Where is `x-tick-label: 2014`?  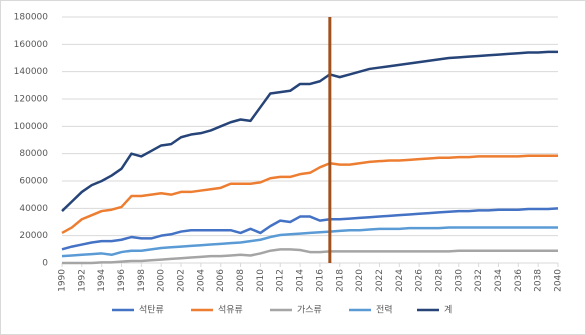 x-tick-label: 2014 is located at coordinates (301, 280).